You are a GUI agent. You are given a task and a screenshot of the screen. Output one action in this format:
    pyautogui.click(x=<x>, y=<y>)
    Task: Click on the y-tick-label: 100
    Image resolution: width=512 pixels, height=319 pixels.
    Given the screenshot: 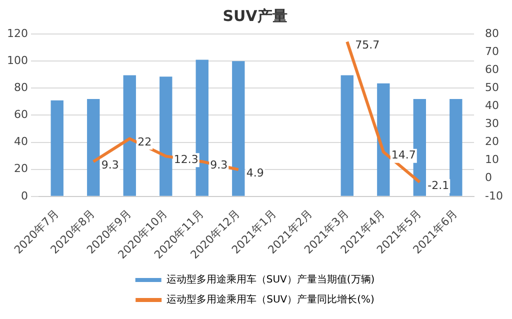 What is the action you would take?
    pyautogui.click(x=17, y=60)
    